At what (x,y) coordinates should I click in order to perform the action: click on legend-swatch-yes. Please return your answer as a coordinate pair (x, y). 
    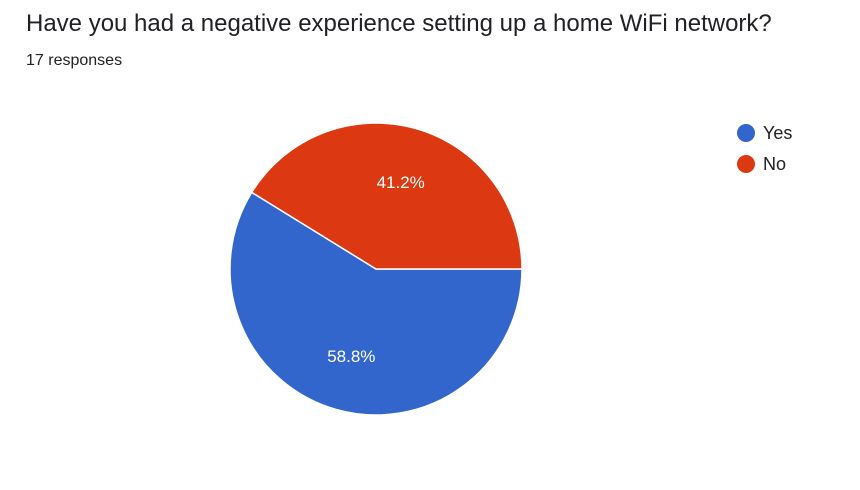
    Looking at the image, I should click on (746, 133).